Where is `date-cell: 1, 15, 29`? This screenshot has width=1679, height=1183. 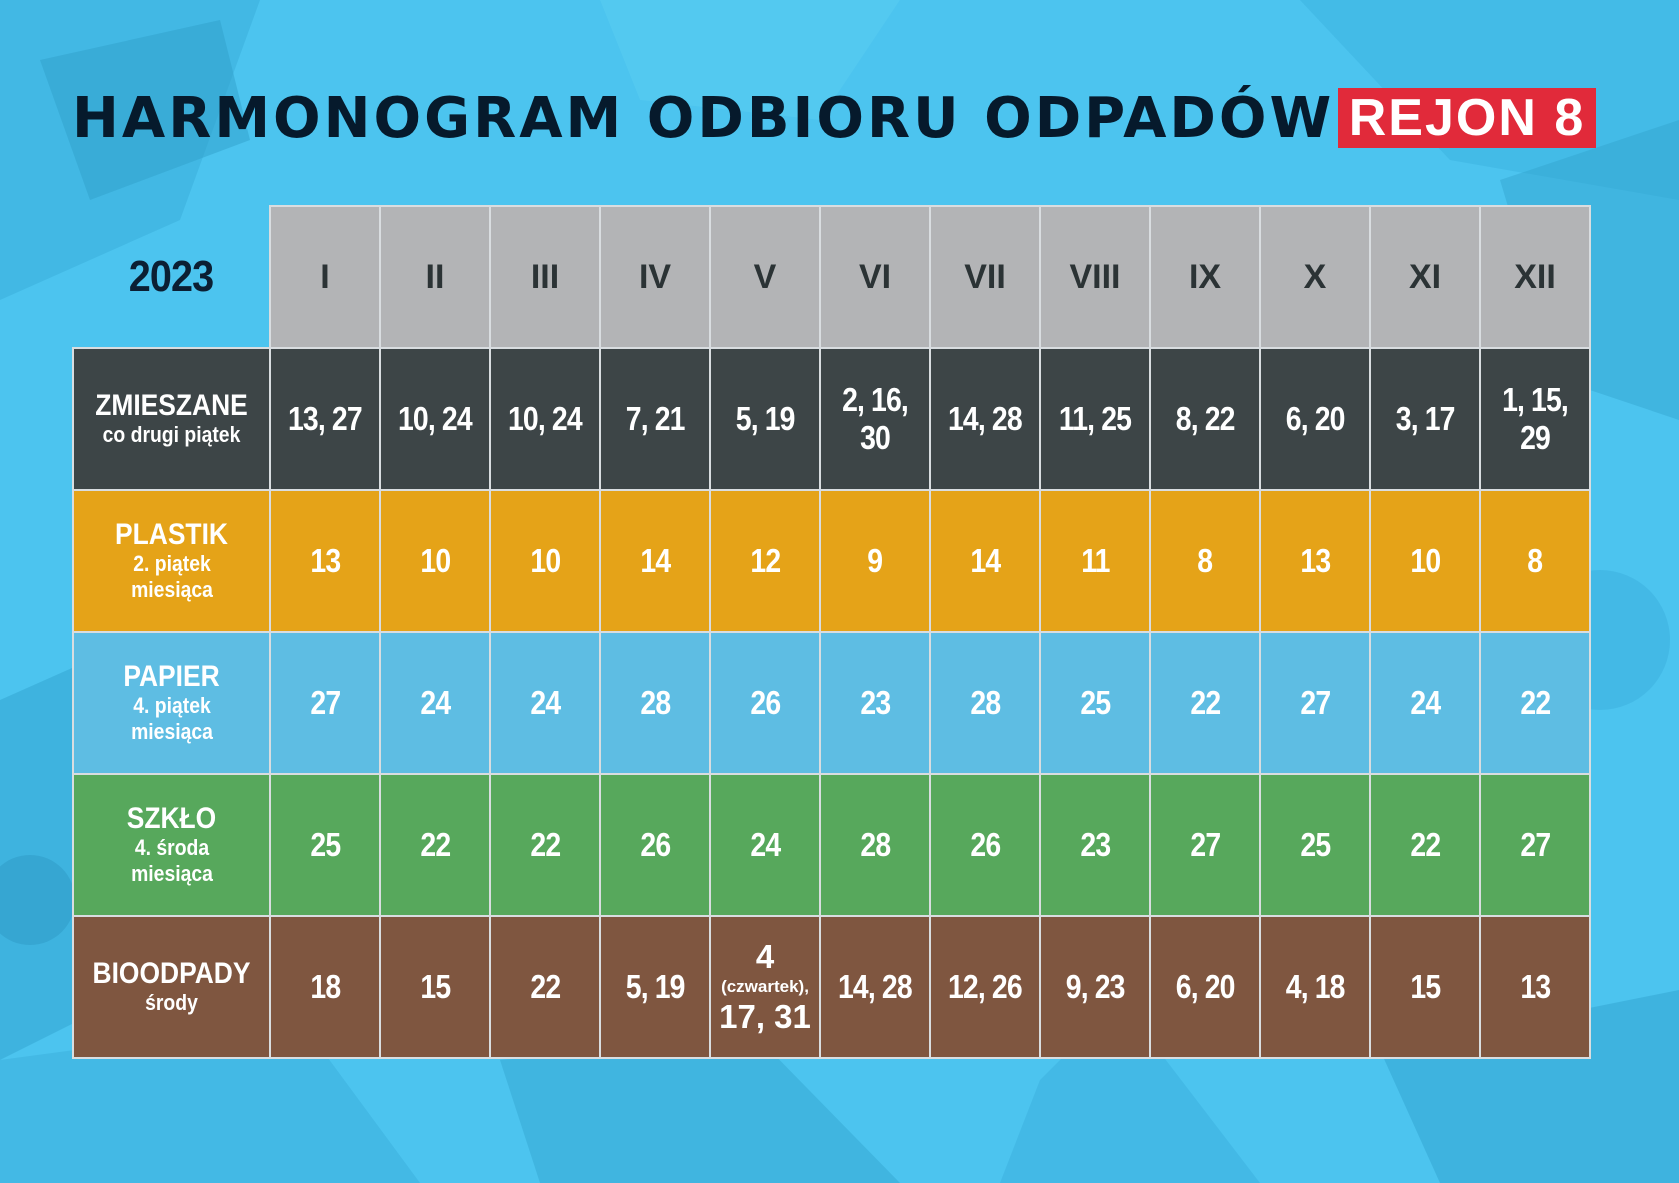 date-cell: 1, 15, 29 is located at coordinates (1535, 419).